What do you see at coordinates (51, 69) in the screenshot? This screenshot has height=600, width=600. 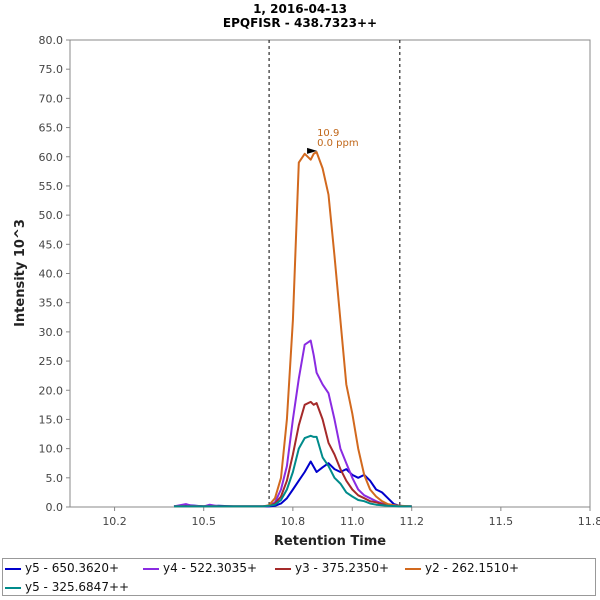 I see `y-tick-label: 75.0` at bounding box center [51, 69].